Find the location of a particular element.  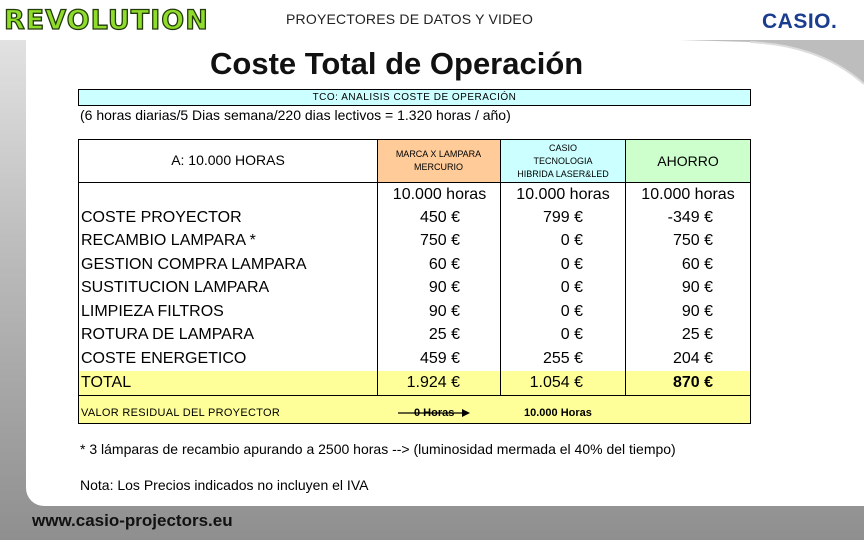

residual-mercurio: 0 Horas is located at coordinates (434, 413).